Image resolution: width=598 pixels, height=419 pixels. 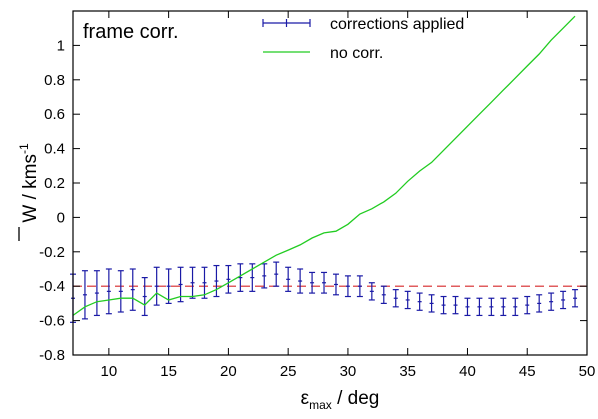 I want to click on svg-text: W / kms-1, so click(x=29, y=183).